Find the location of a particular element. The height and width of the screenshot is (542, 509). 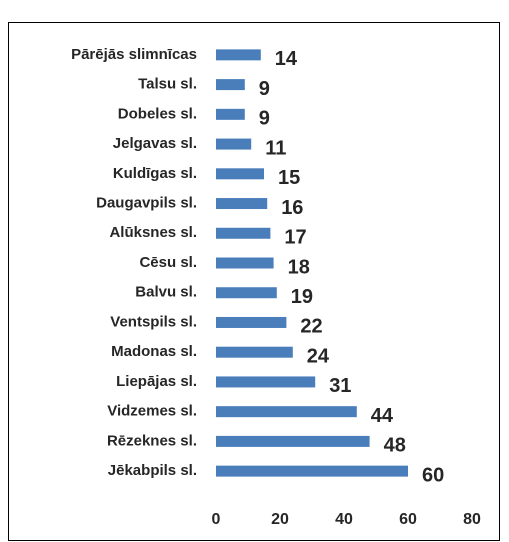

y-tick-label: Daugavpils sl. is located at coordinates (146, 203).